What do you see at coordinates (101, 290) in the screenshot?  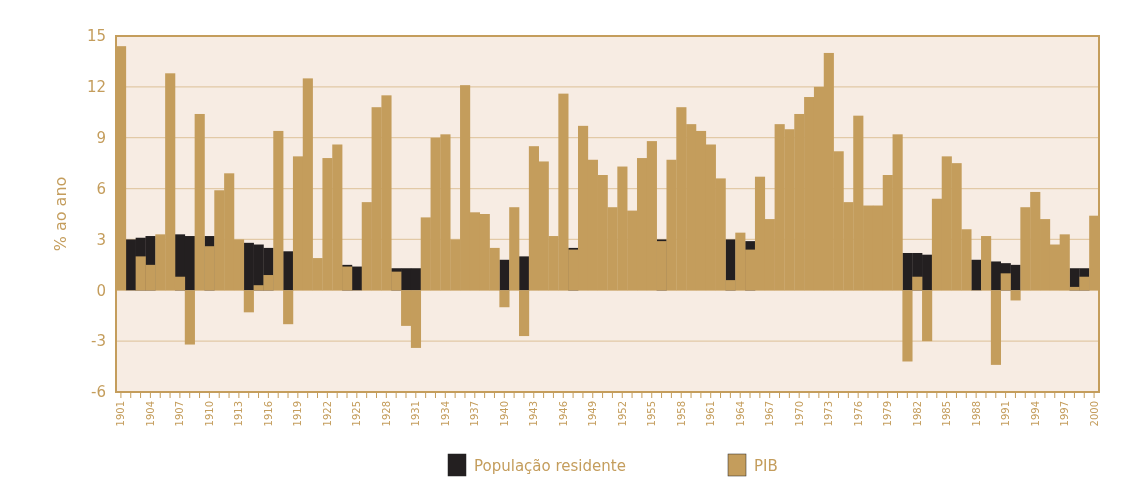 I see `y-tick-label: 0` at bounding box center [101, 290].